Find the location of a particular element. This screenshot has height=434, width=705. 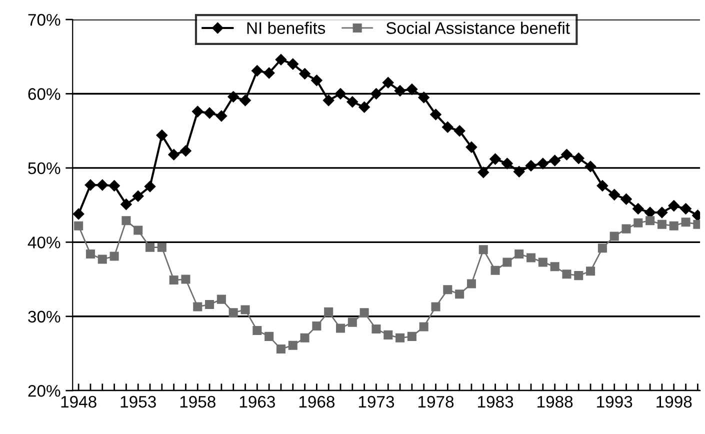

x-tick-label: 1993 is located at coordinates (614, 402).